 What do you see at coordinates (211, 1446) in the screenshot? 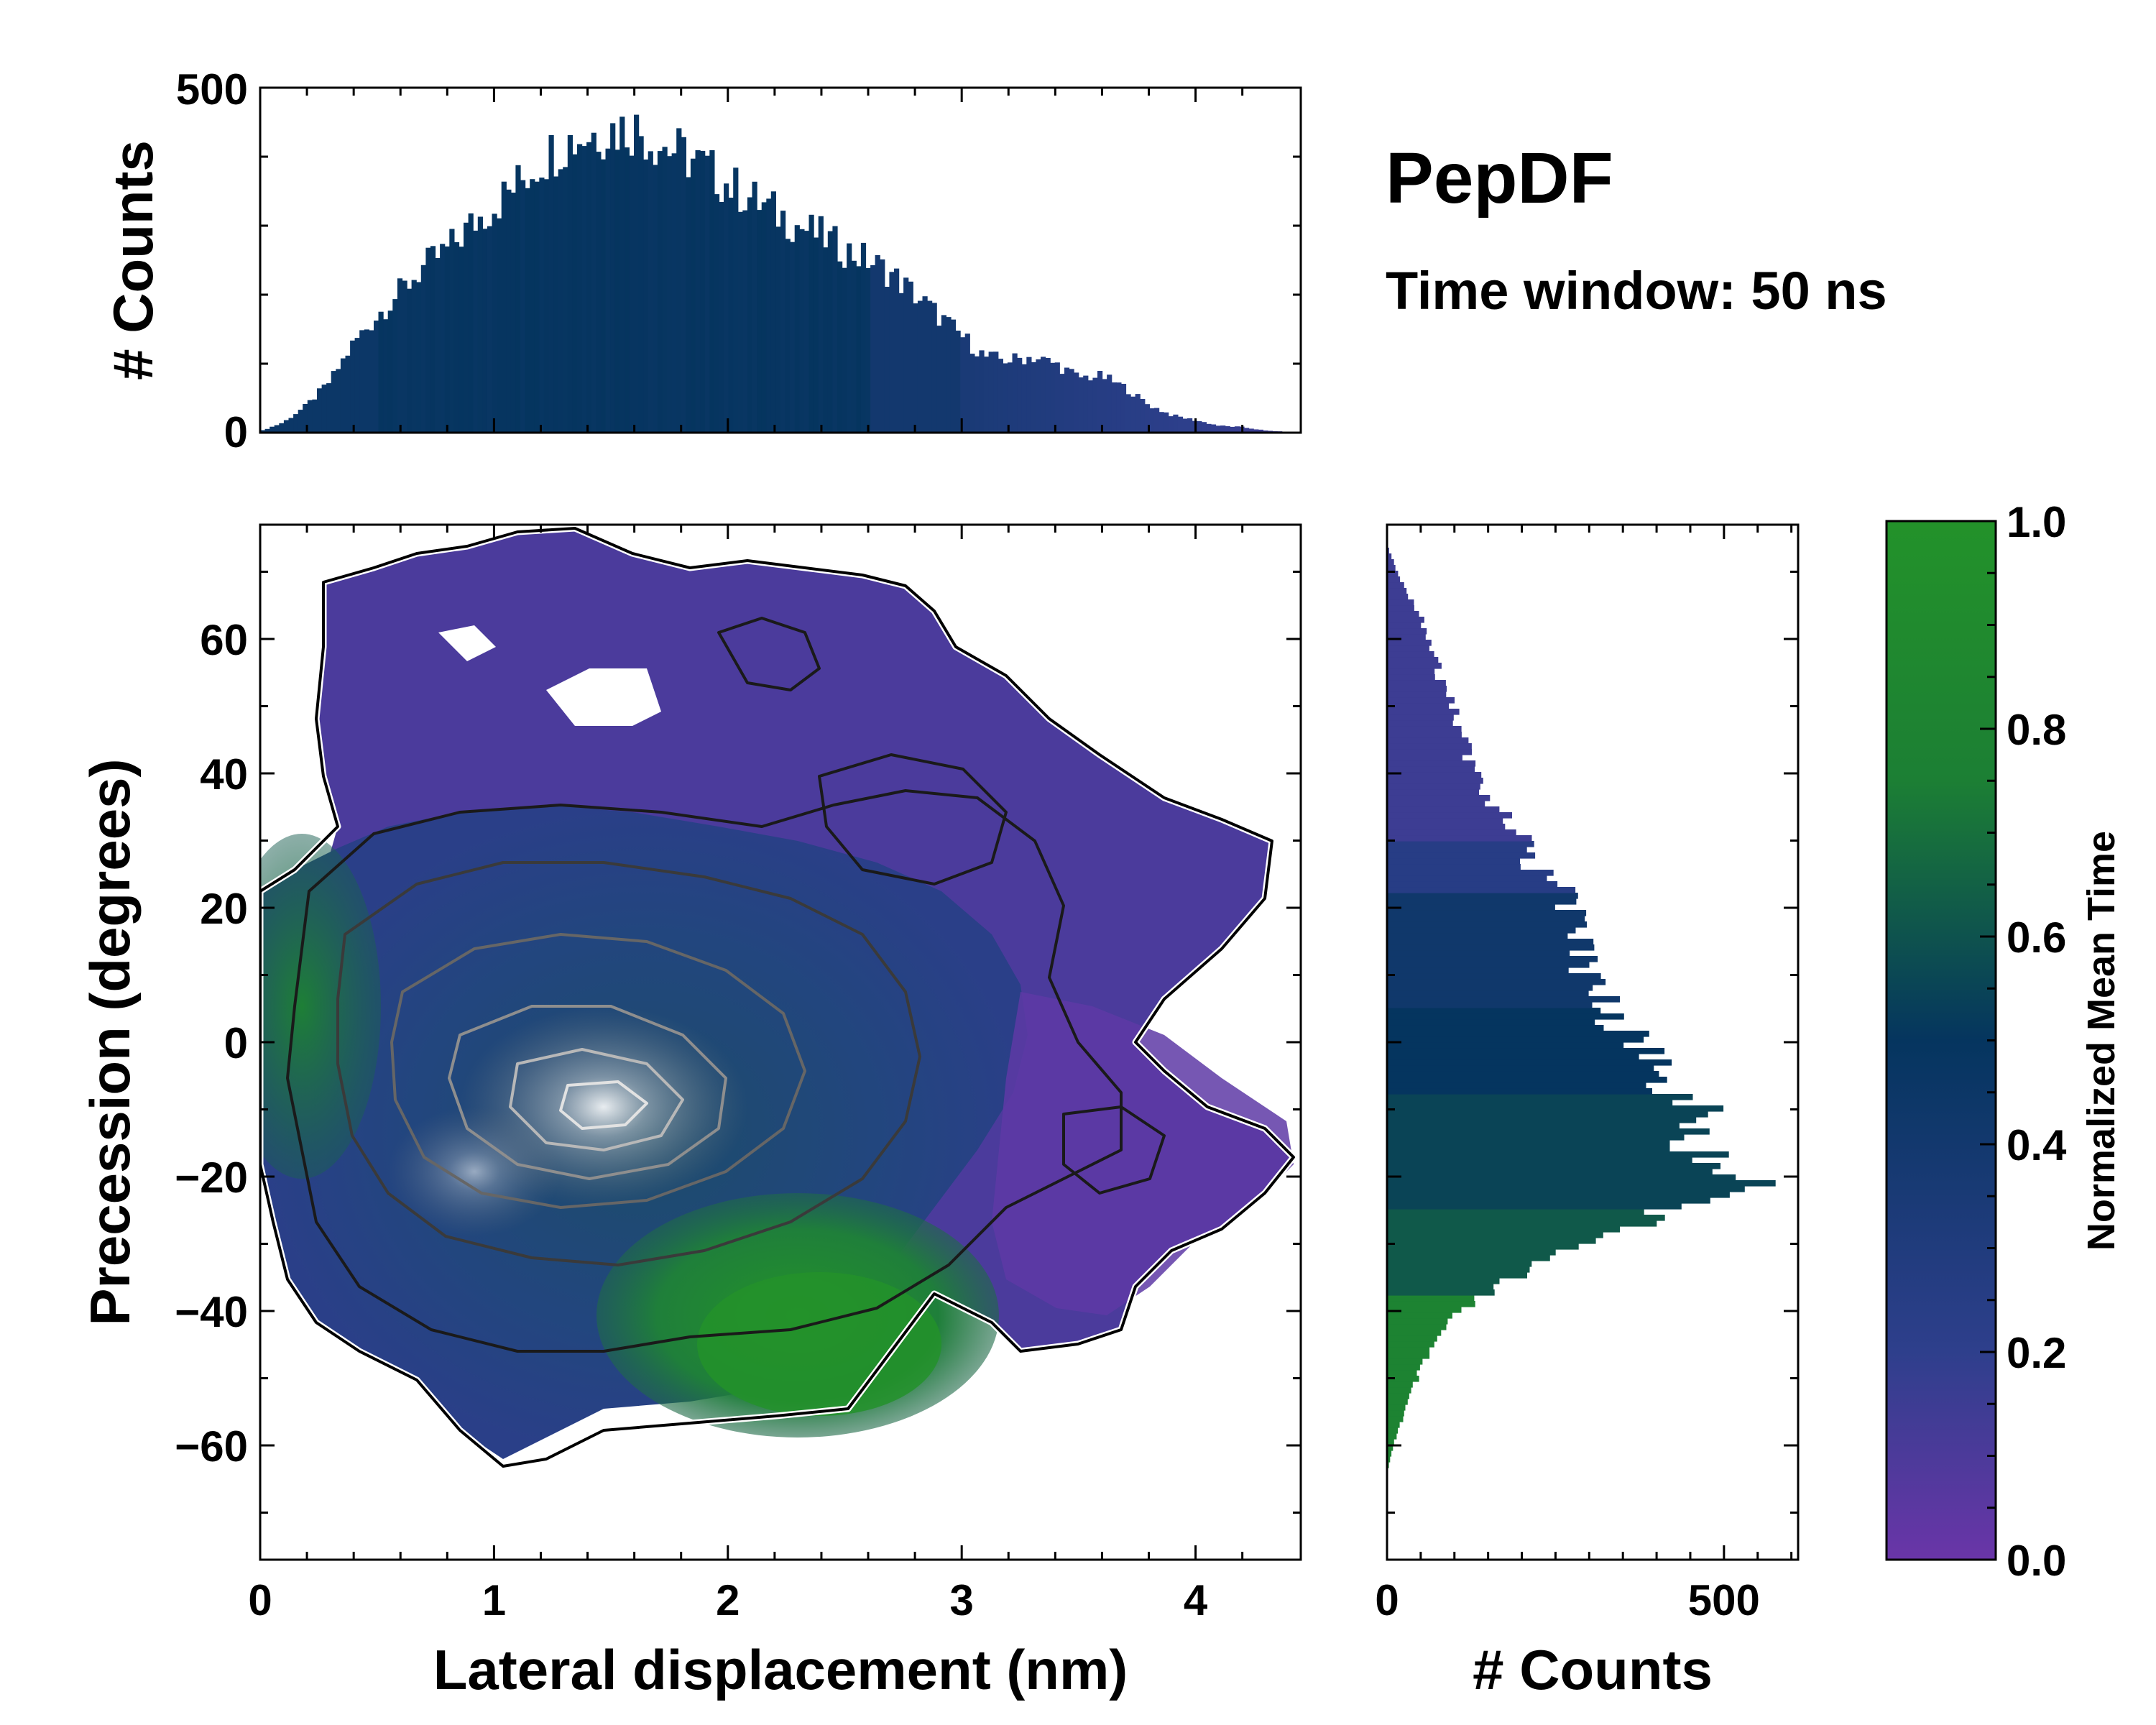
I see `map-ytick-label: −60` at bounding box center [211, 1446].